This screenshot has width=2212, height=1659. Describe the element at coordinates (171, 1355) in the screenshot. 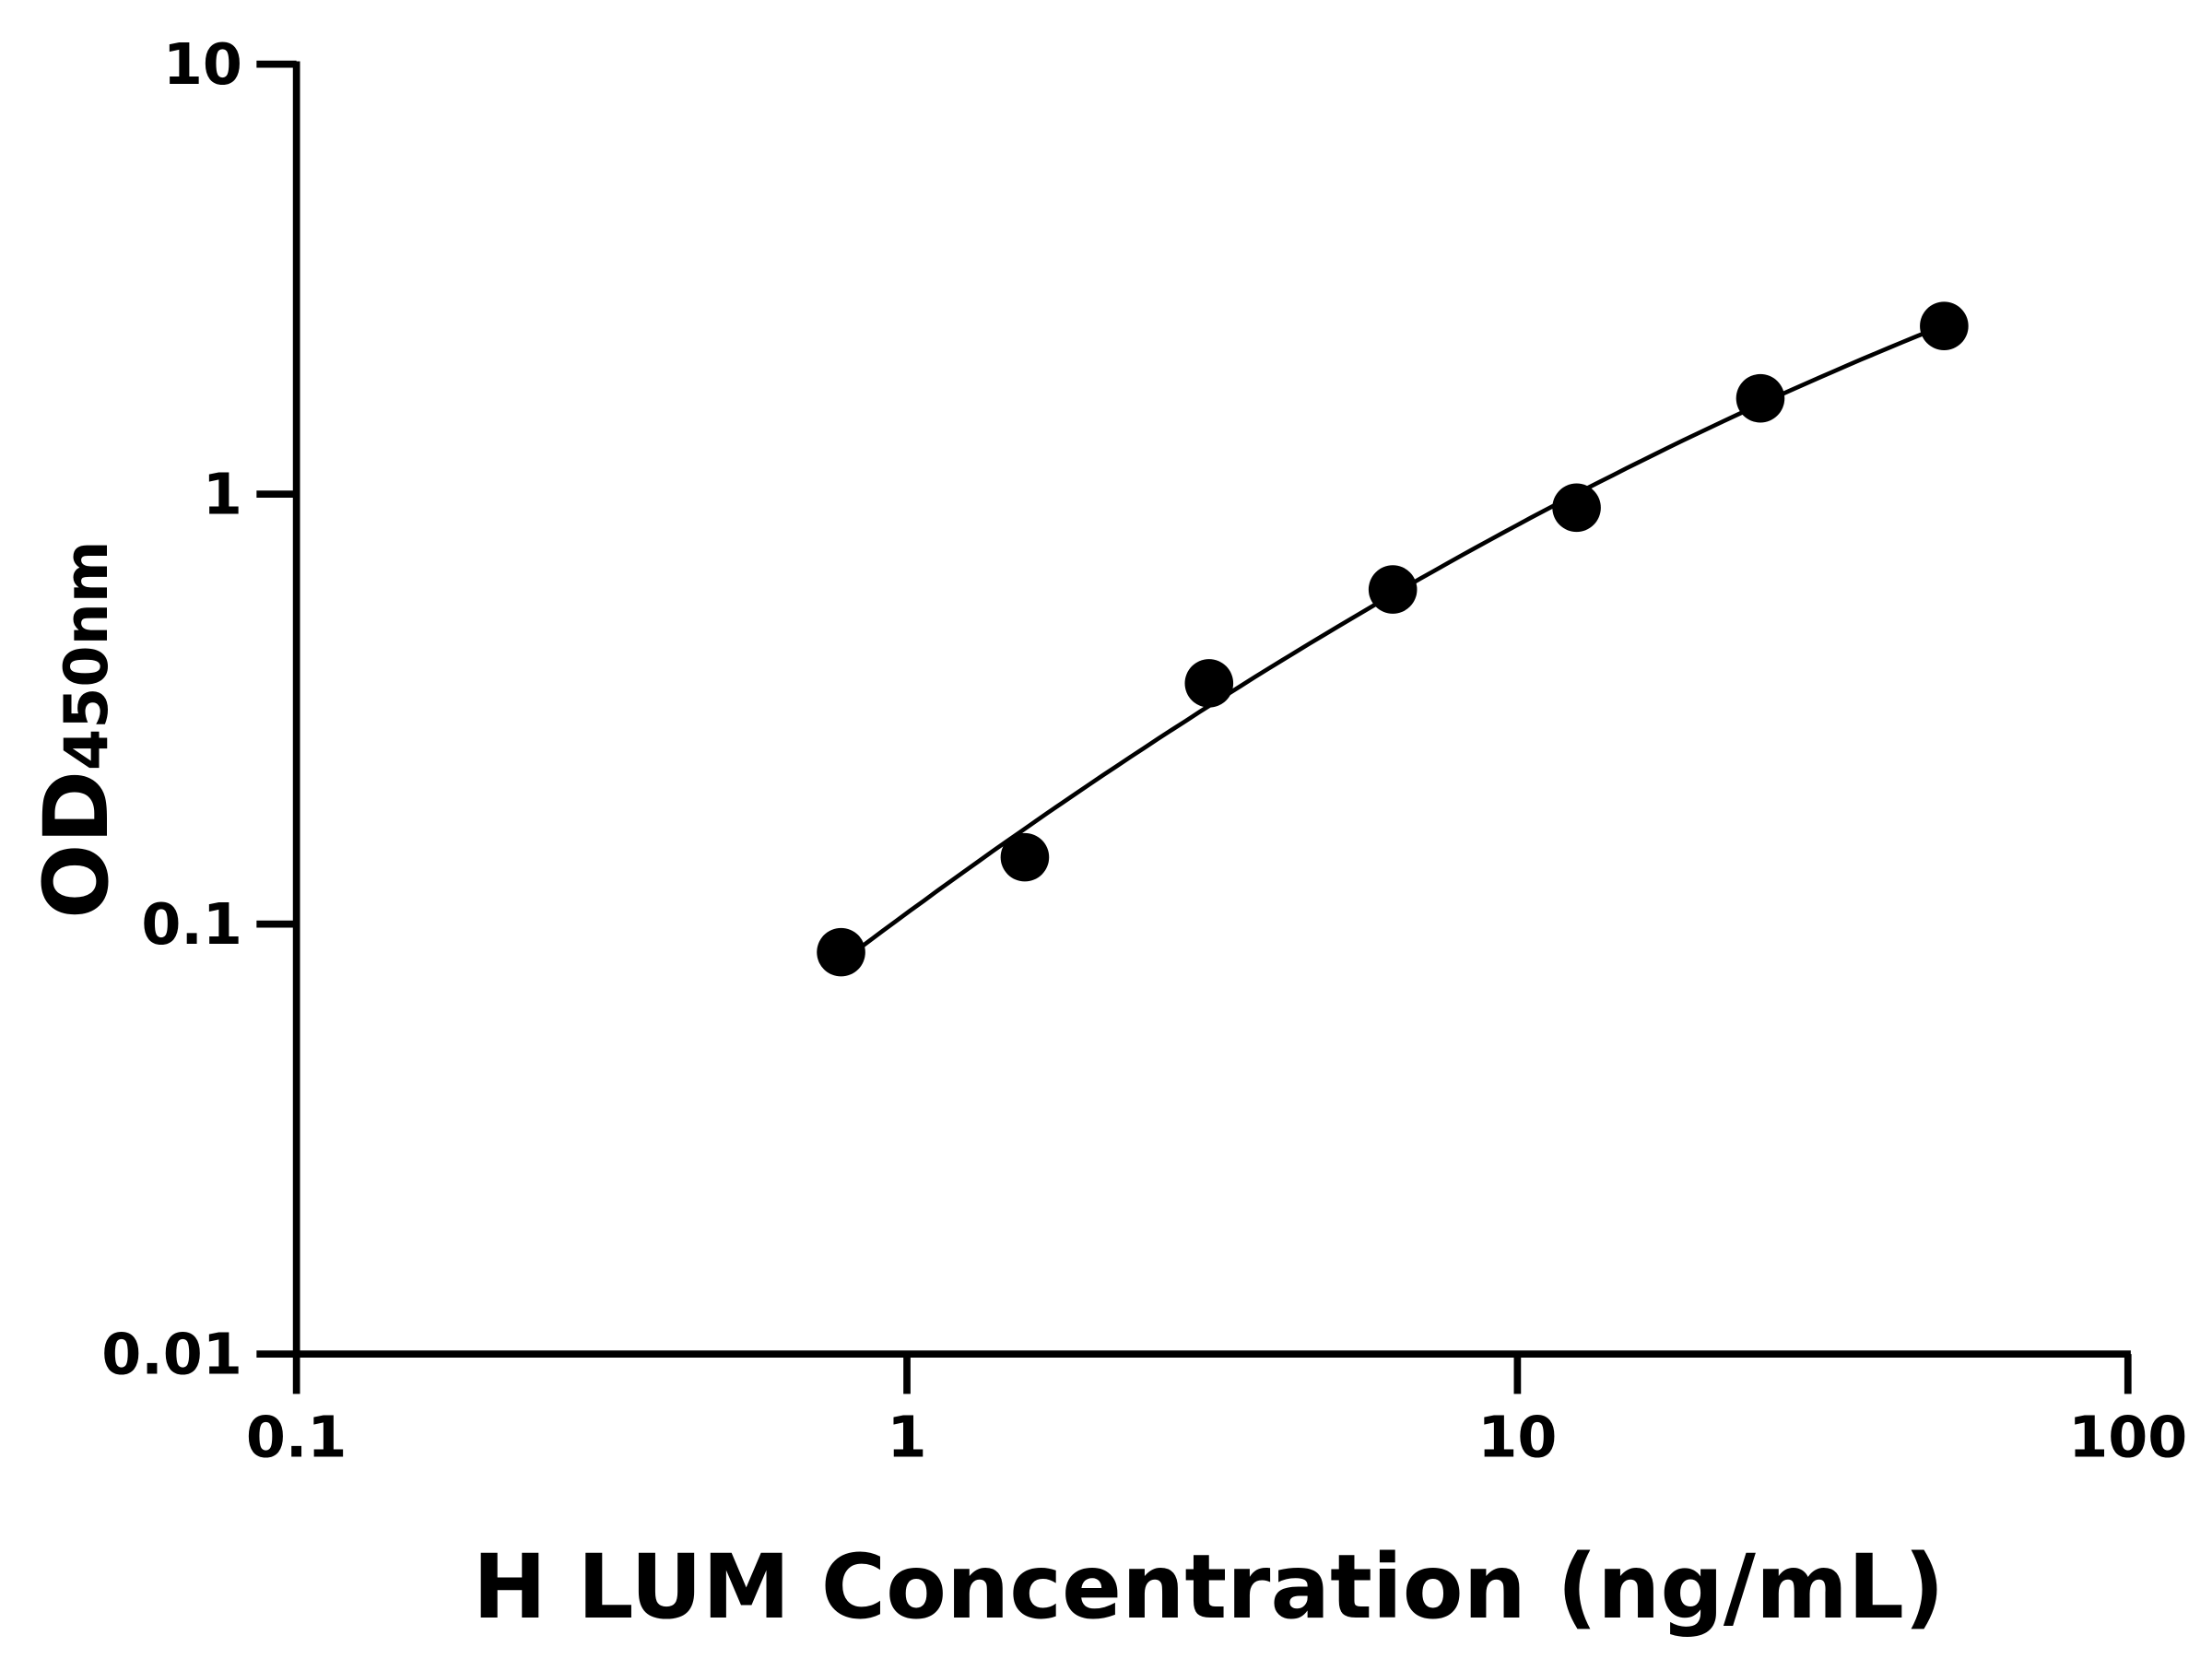

I see `y-tick-label: 0.01` at that location.